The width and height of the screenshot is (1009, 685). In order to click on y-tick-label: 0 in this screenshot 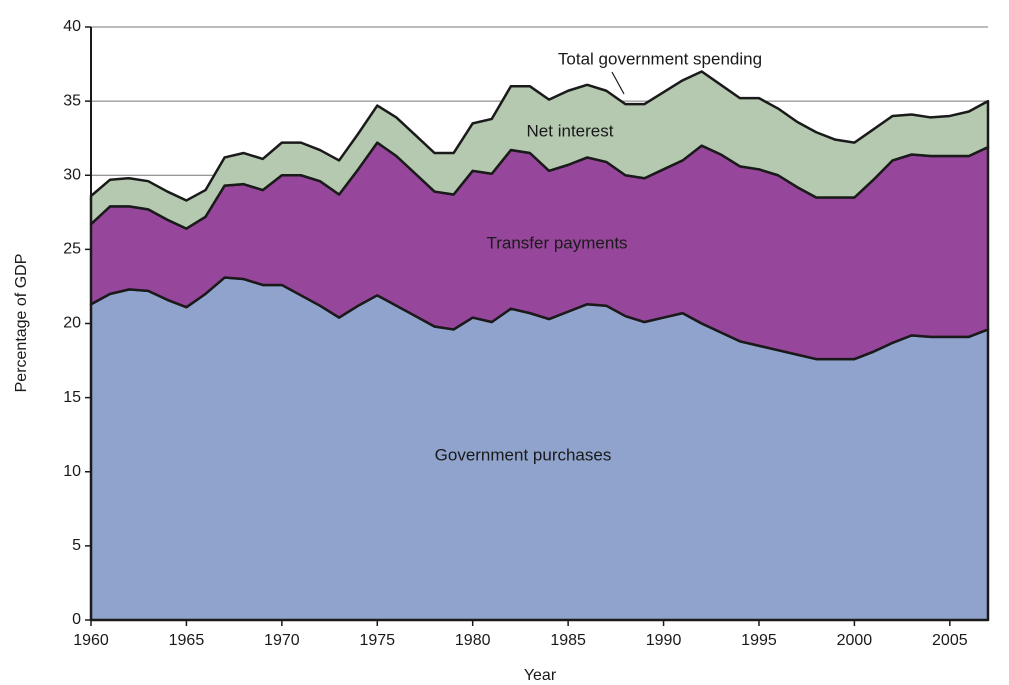, I will do `click(76, 619)`.